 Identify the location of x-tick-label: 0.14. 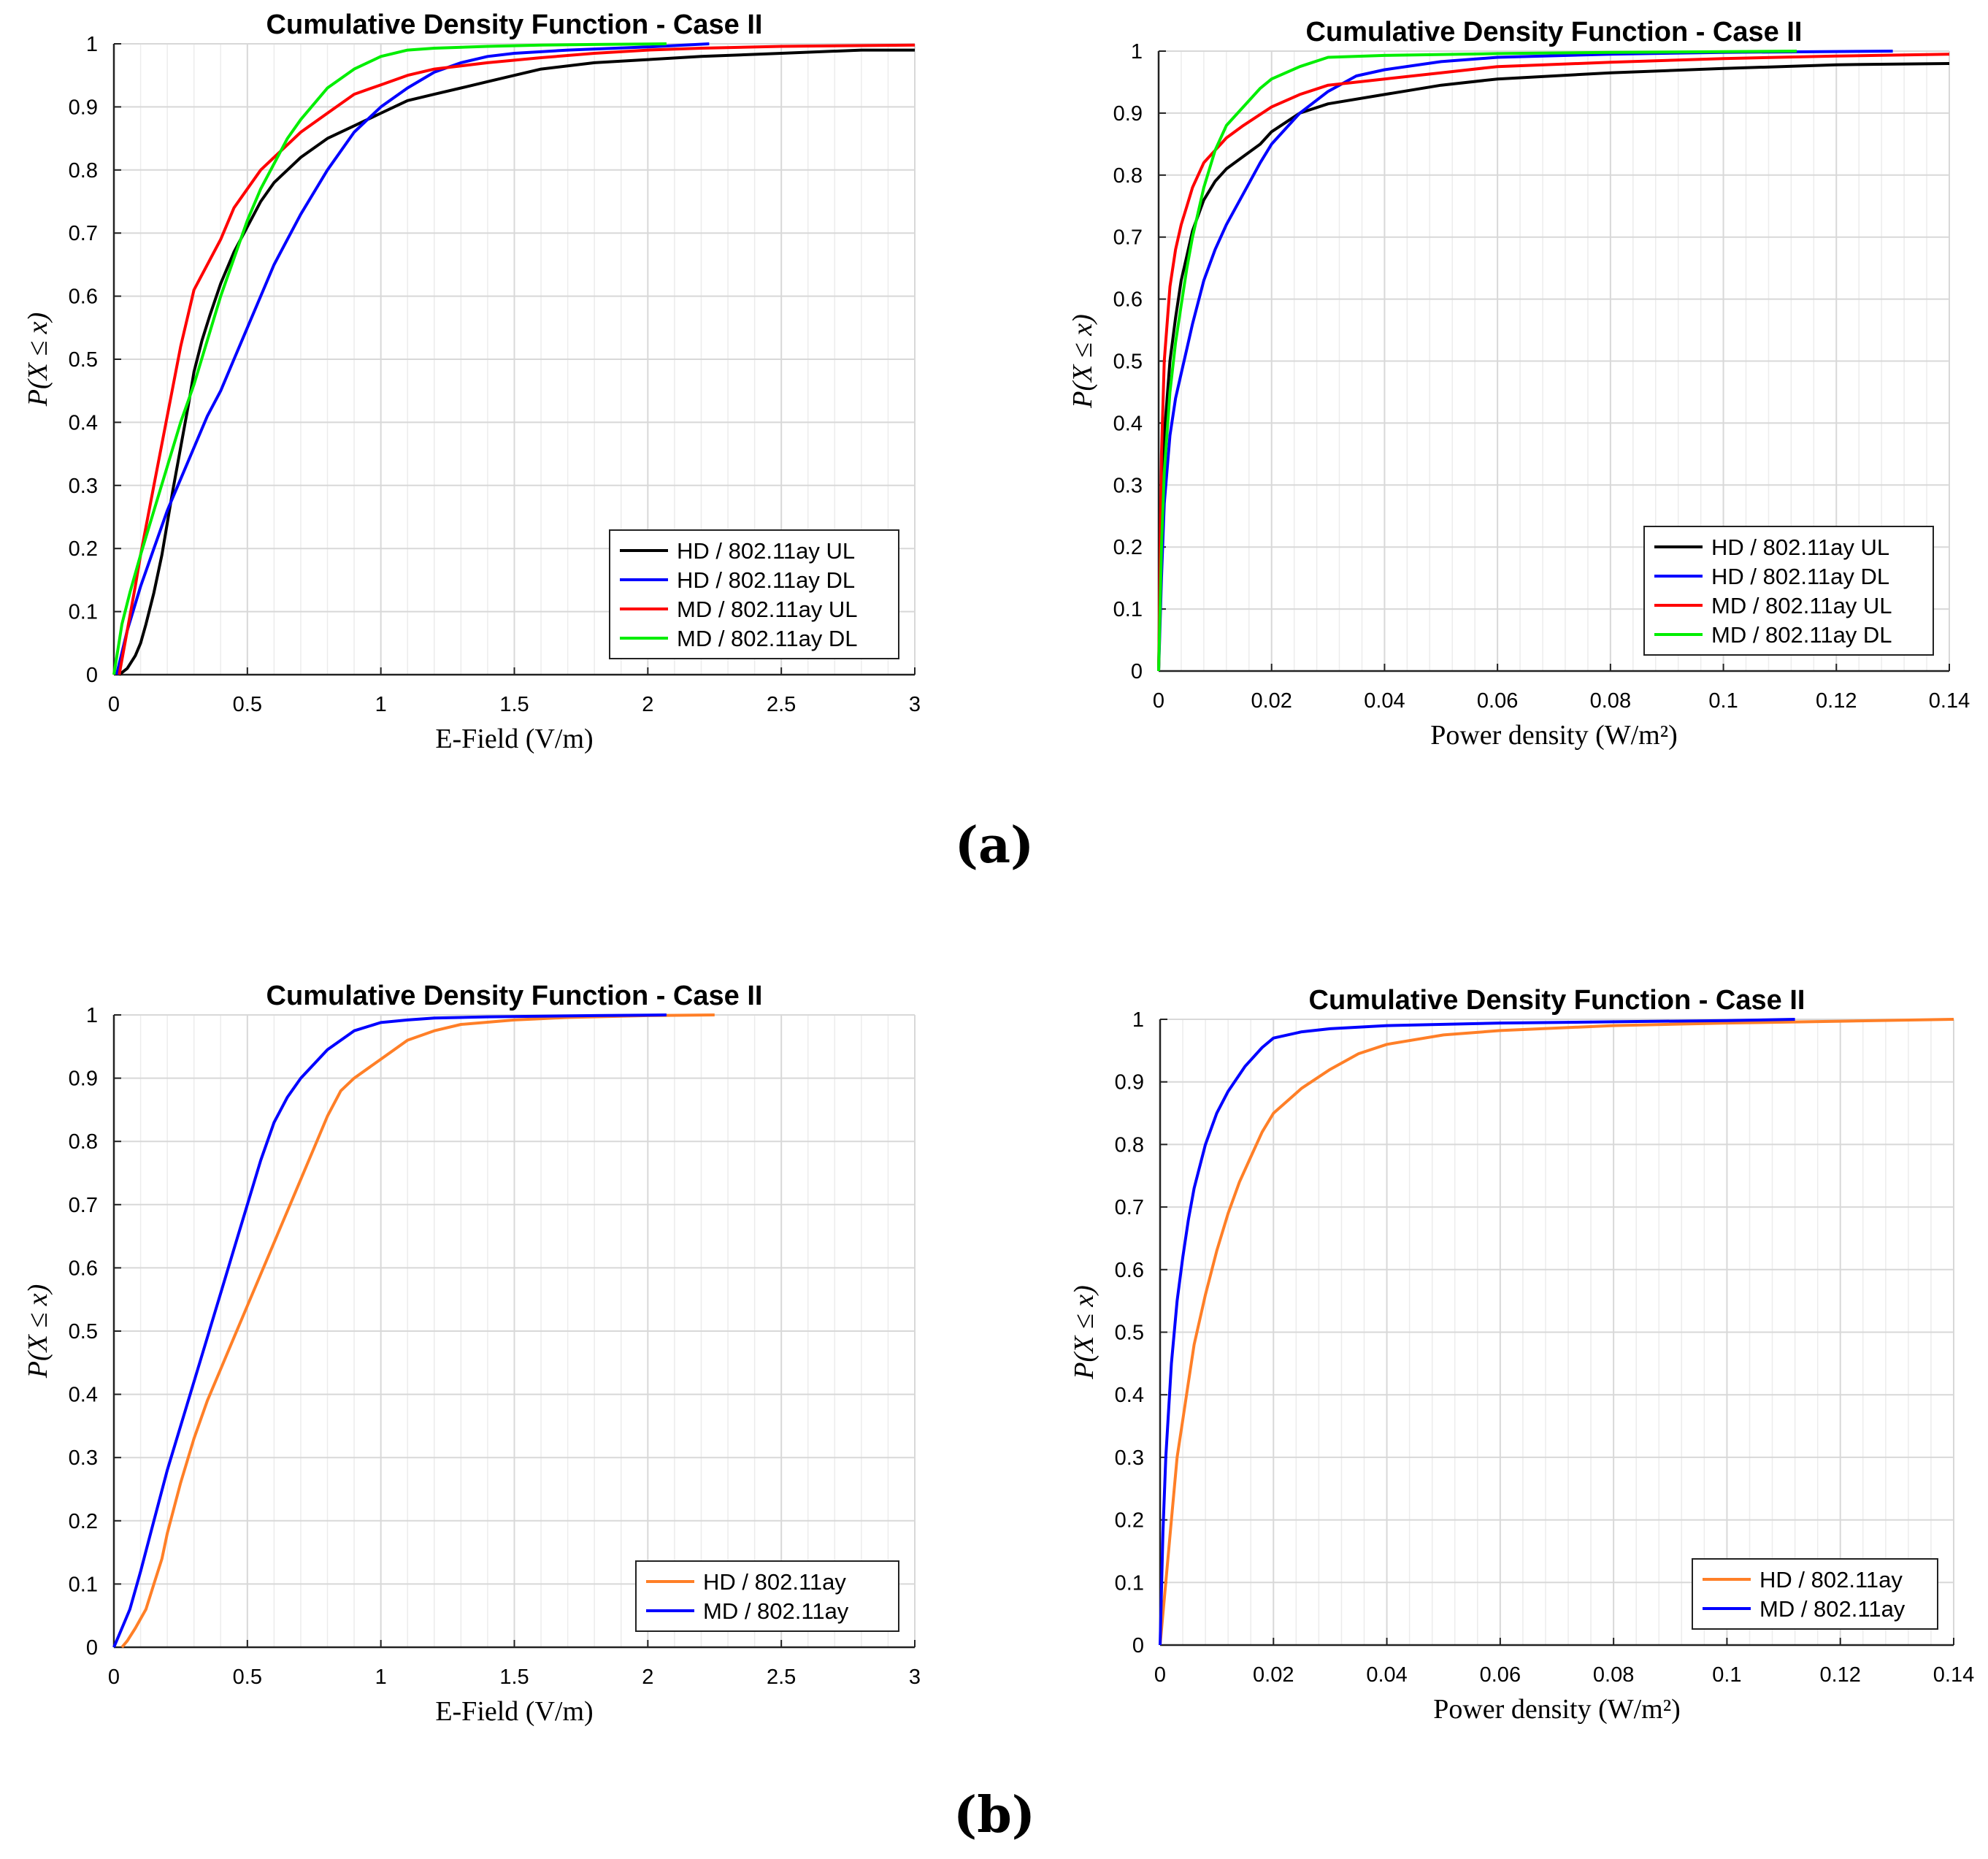
(1949, 701).